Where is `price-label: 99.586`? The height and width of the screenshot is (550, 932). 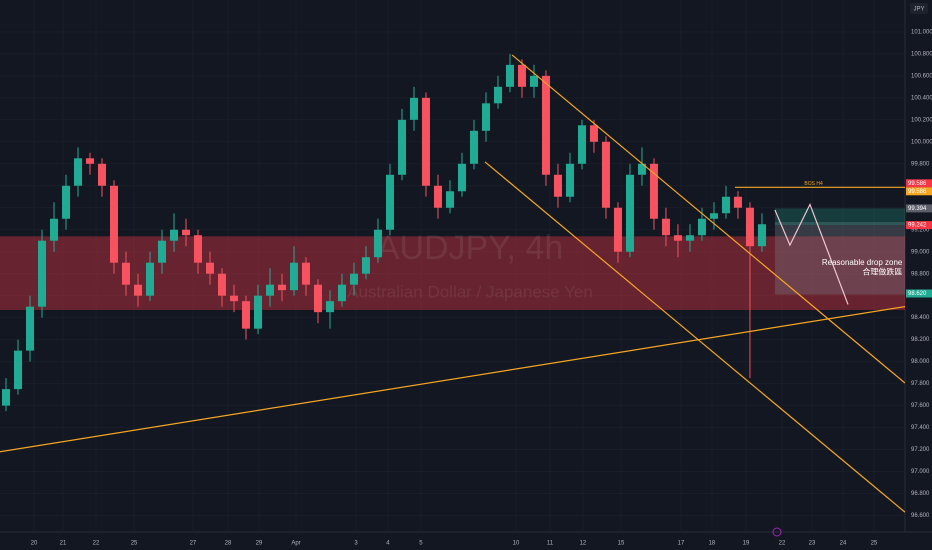
price-label: 99.586 is located at coordinates (917, 184).